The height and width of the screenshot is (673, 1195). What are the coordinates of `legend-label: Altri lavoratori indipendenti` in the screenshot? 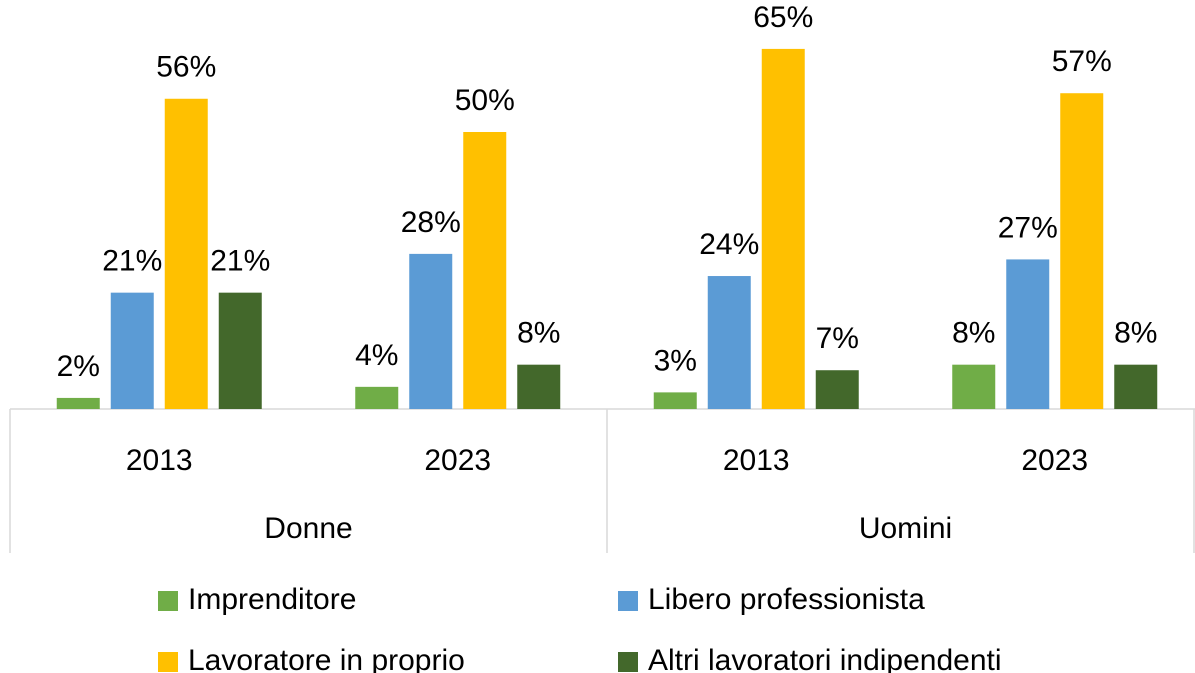 It's located at (825, 658).